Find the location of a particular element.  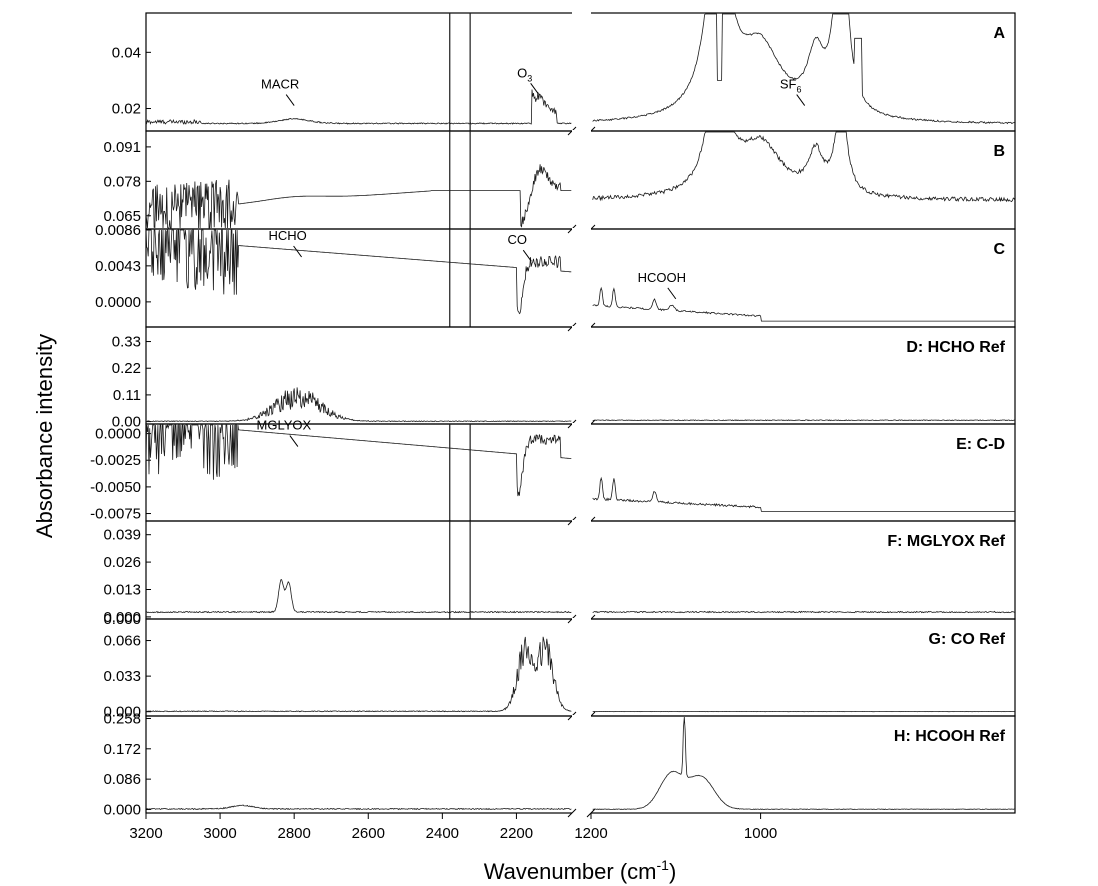

x-axis: 3200 3000 2800 2600 2400 2200 1200 1000 is located at coordinates (453, 827).